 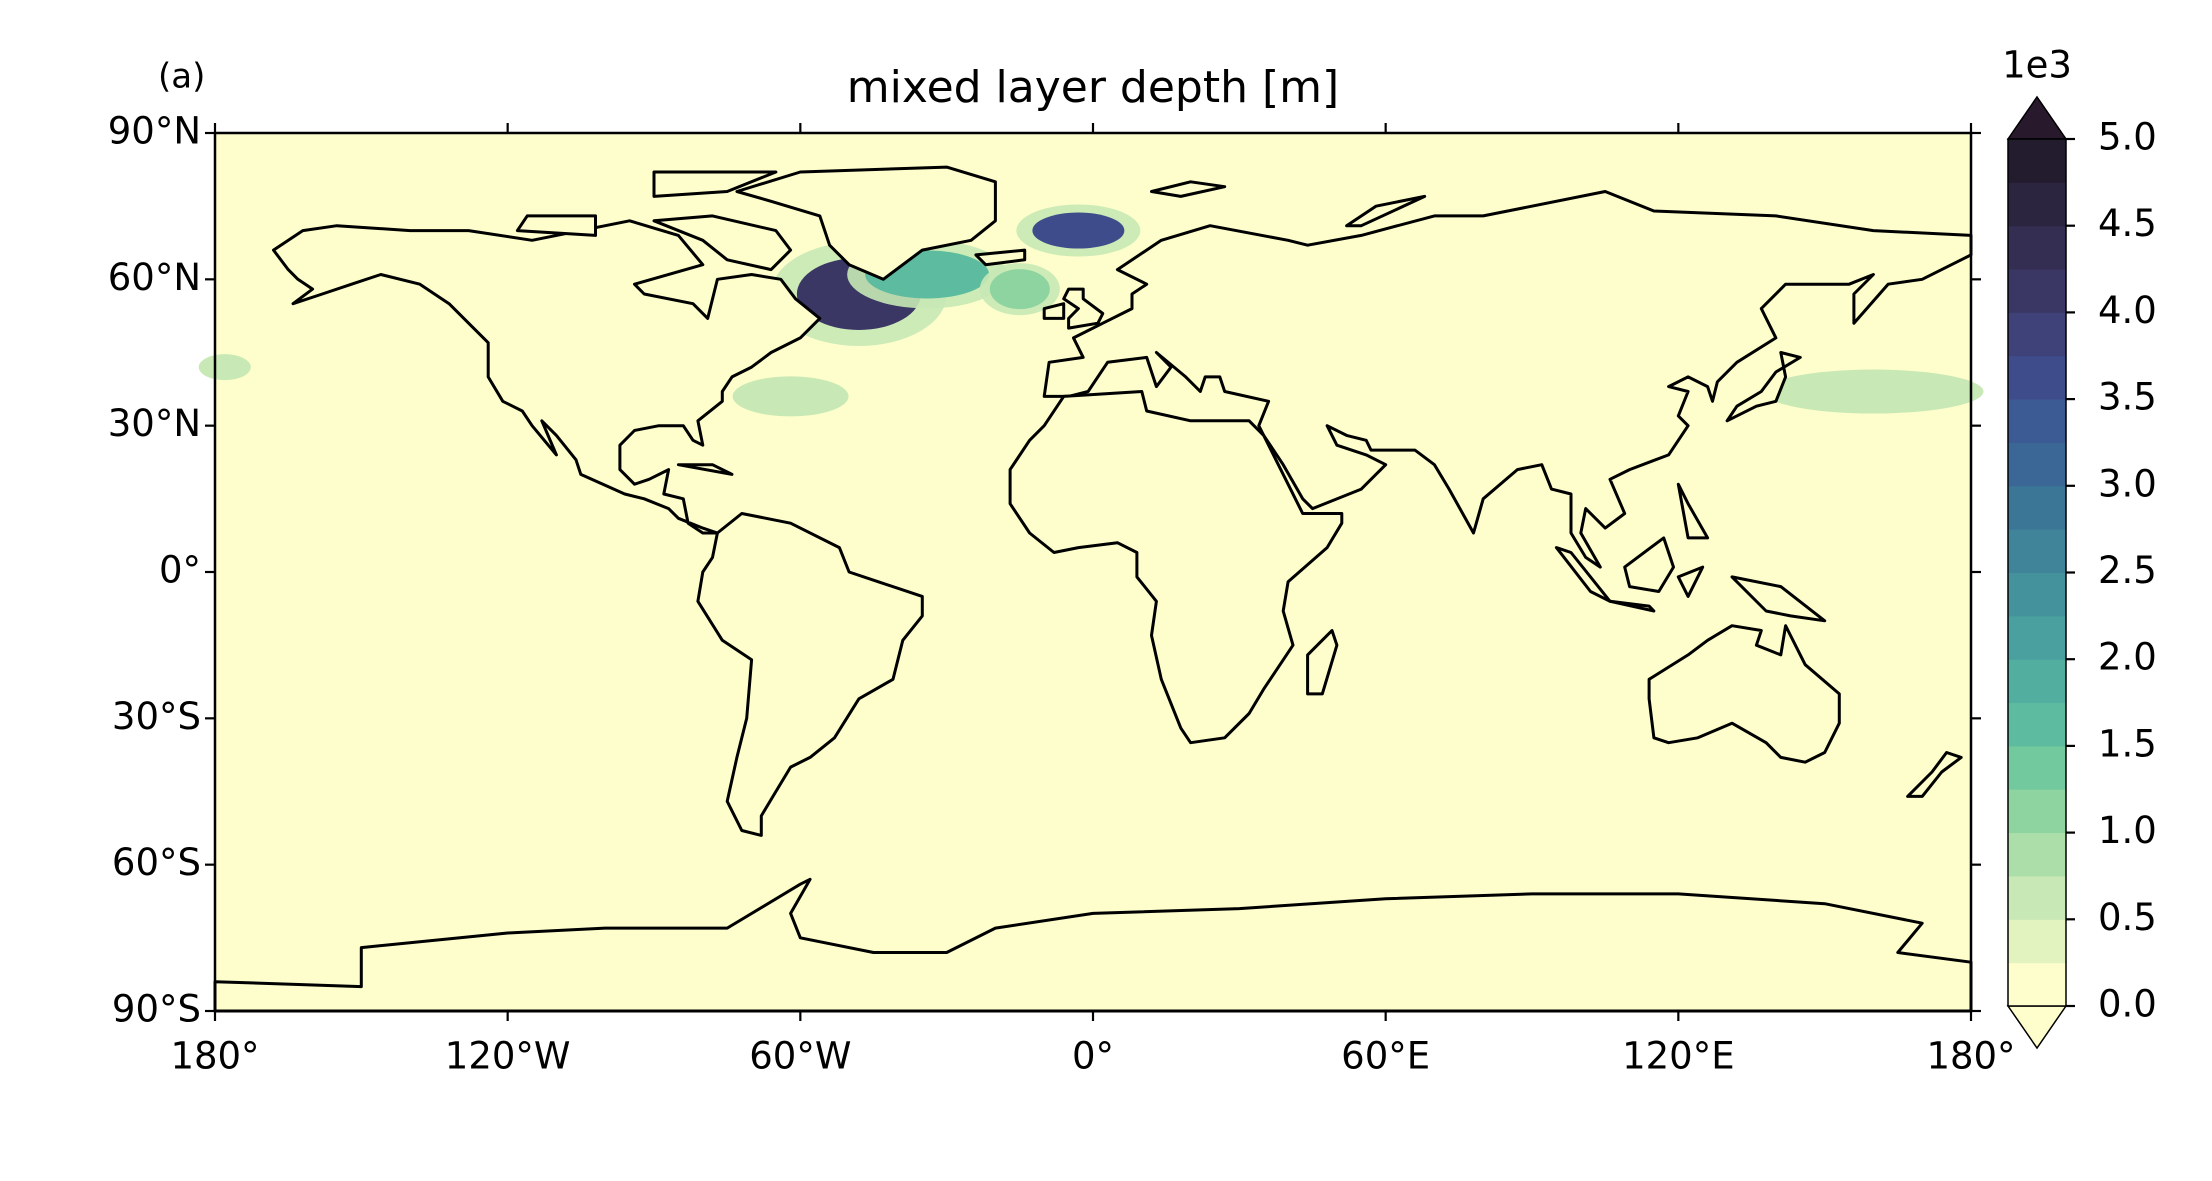 What do you see at coordinates (2079, 547) in the screenshot?
I see `colorbar: 0.0 0.5 1.0 1.5 2.0 2.5 3.0 3.5 4.0 4.5 5.0 1e3` at bounding box center [2079, 547].